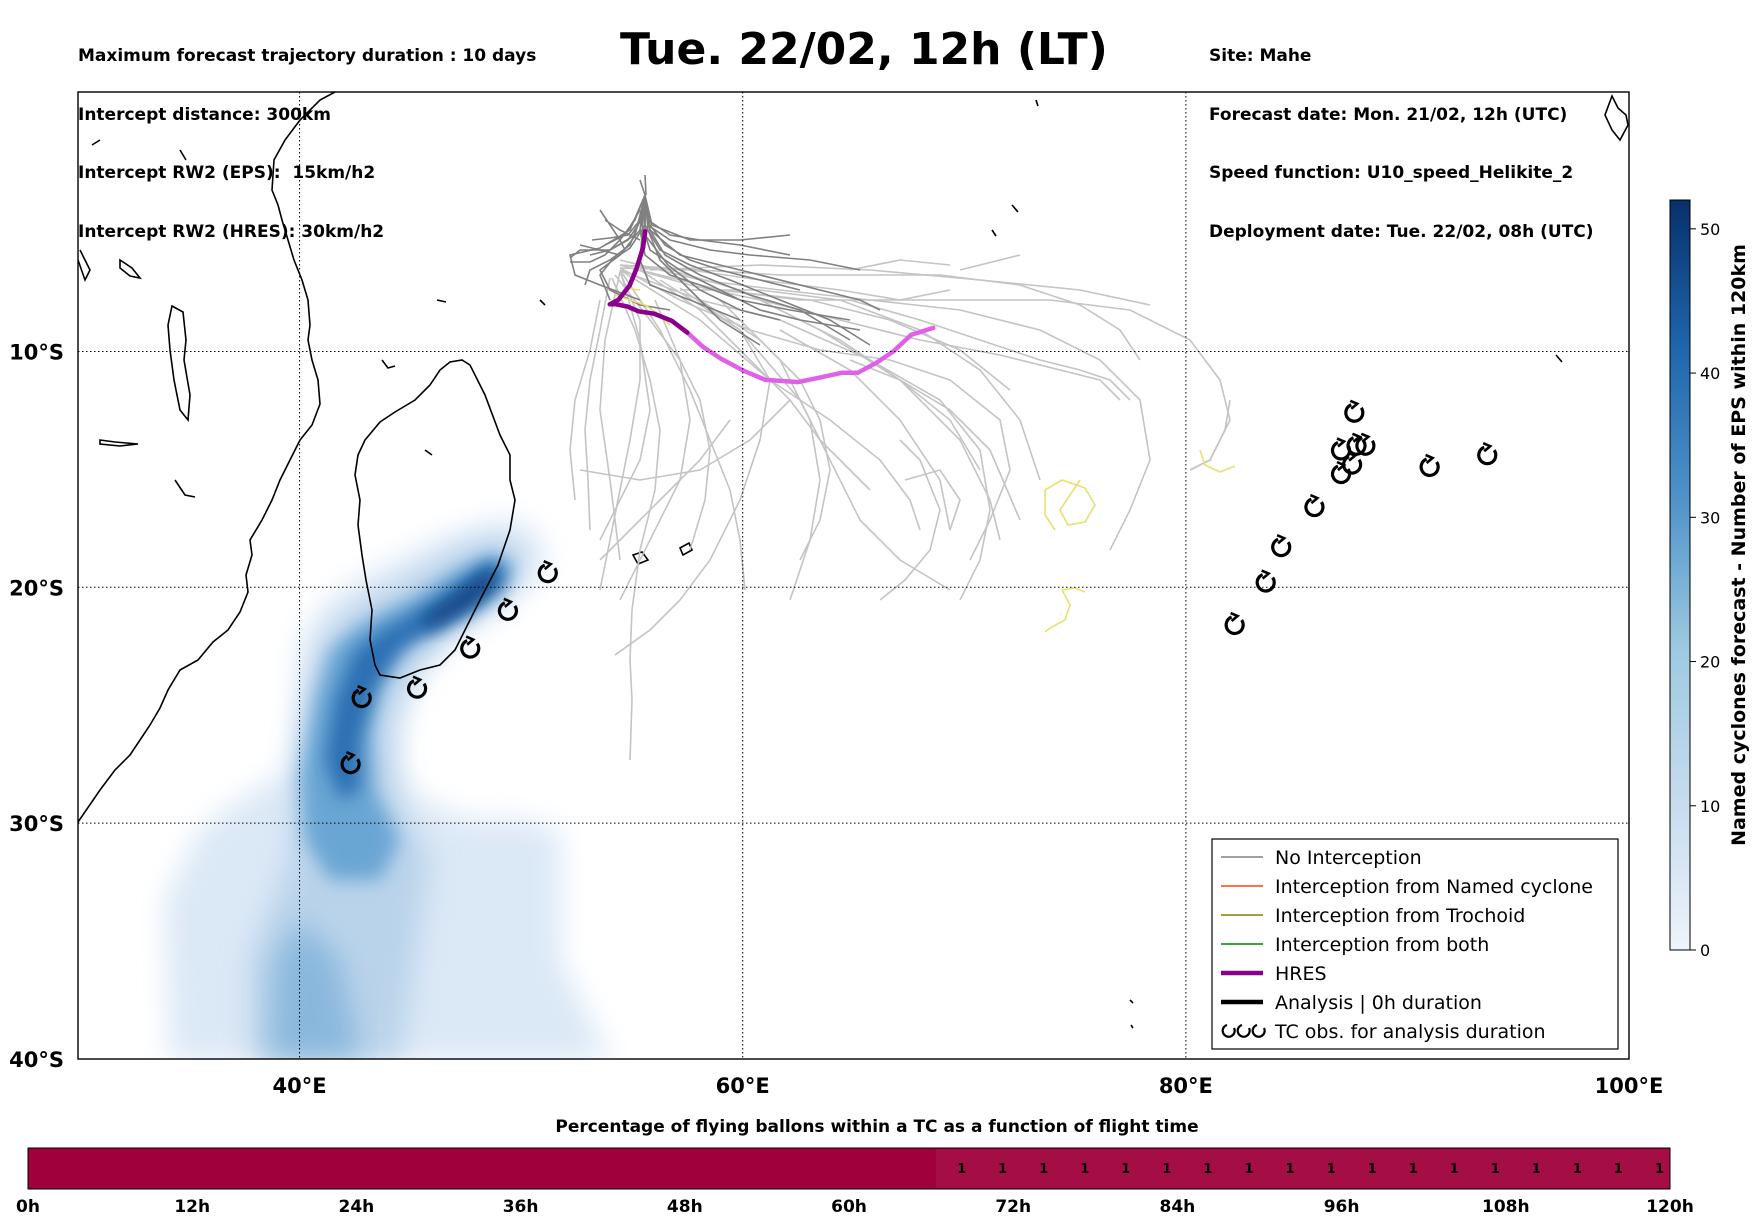 The width and height of the screenshot is (1754, 1223). Describe the element at coordinates (36, 706) in the screenshot. I see `latitude-tick-labels: 10°S 20°S 30°S 40°S` at that location.